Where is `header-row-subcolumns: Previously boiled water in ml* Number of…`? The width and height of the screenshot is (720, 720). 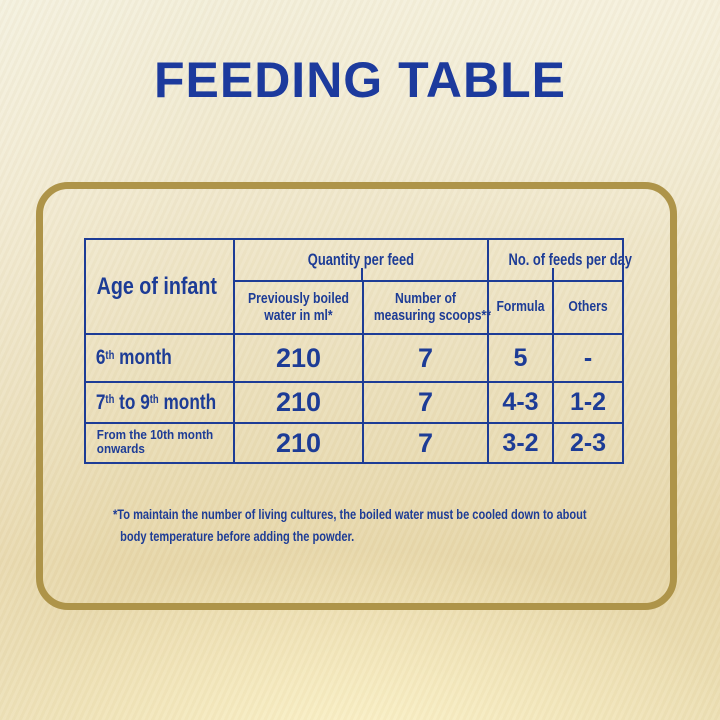 header-row-subcolumns: Previously boiled water in ml* Number of… is located at coordinates (355, 307).